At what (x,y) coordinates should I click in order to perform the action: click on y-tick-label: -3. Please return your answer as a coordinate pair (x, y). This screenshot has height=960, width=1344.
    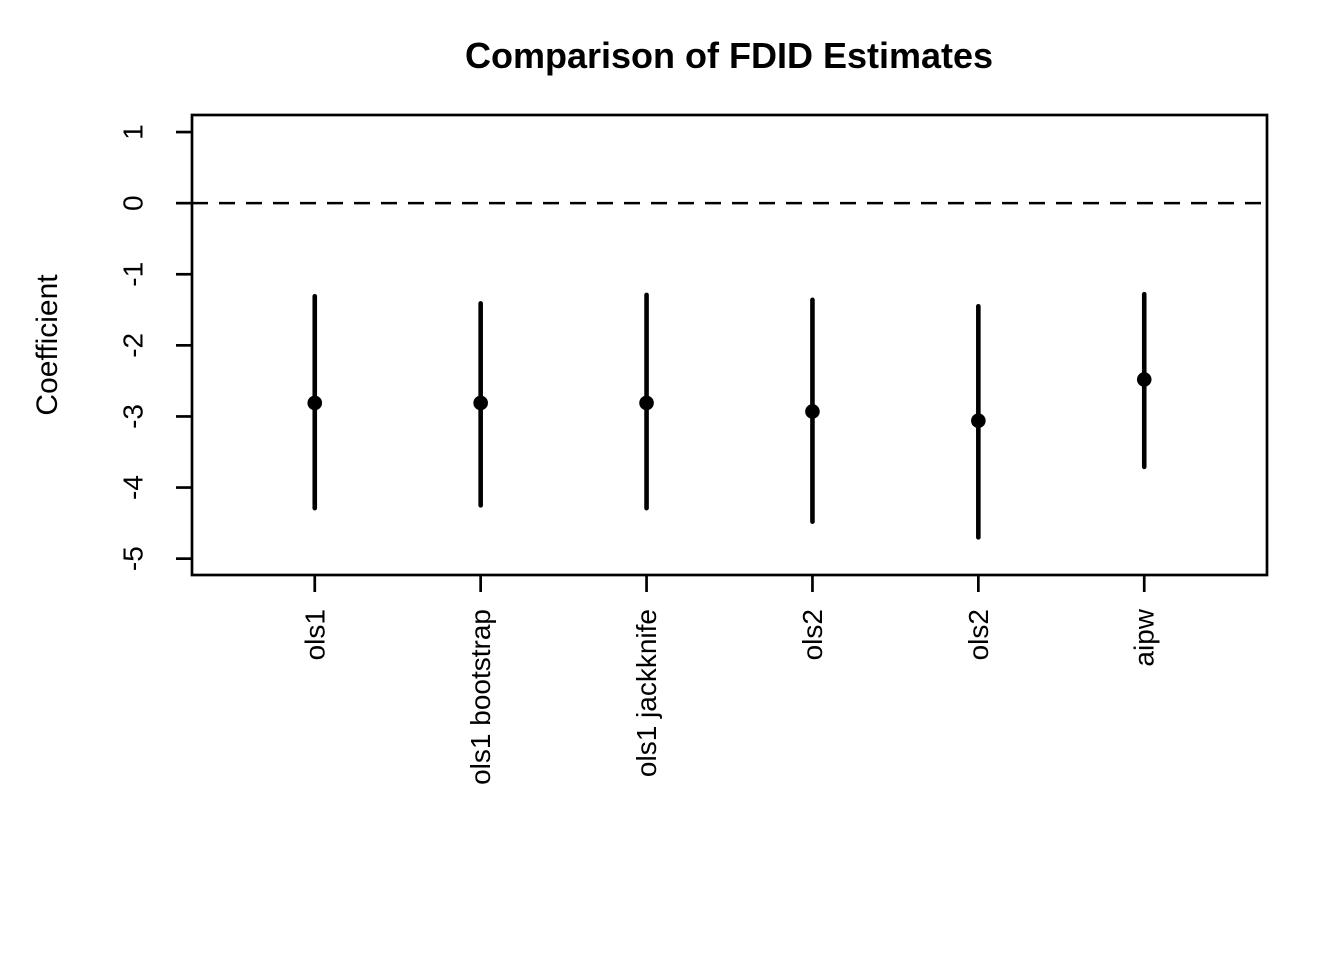
    Looking at the image, I should click on (133, 416).